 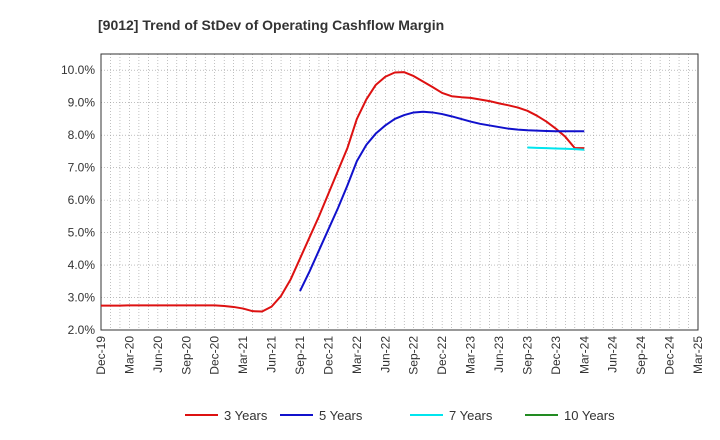 I want to click on x-tick-label: Mar-21, so click(x=243, y=355).